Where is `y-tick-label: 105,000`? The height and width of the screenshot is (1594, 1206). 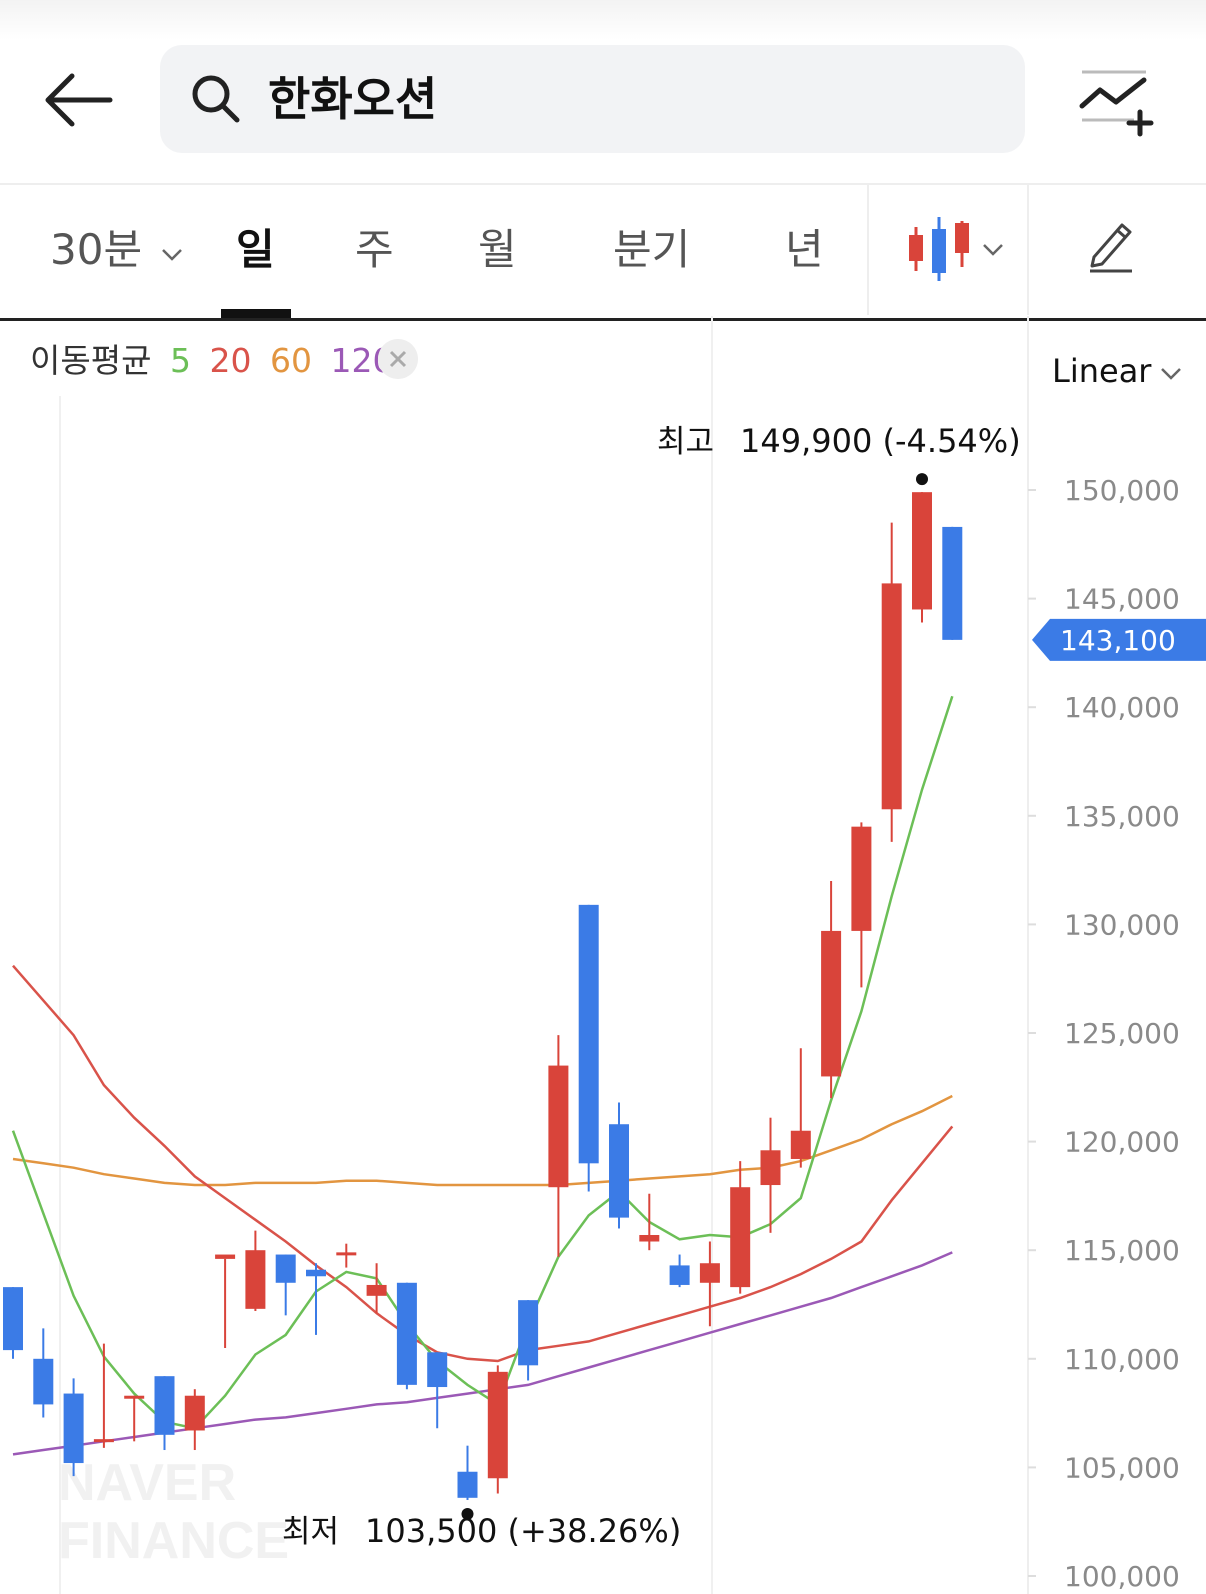
y-tick-label: 105,000 is located at coordinates (1122, 1467).